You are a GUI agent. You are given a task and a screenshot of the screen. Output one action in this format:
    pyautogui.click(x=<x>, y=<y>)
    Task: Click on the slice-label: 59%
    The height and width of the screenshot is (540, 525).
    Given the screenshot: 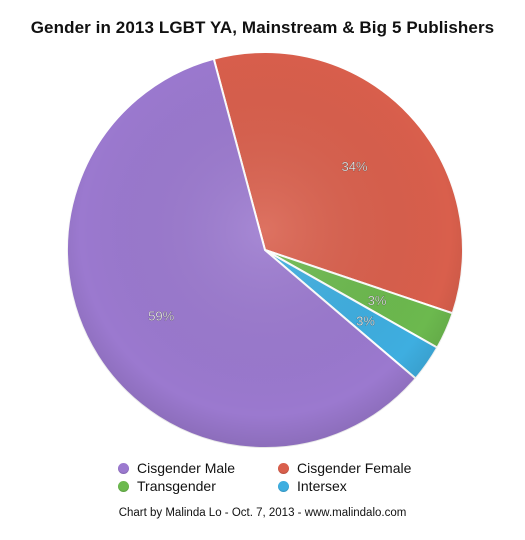 What is the action you would take?
    pyautogui.click(x=161, y=316)
    